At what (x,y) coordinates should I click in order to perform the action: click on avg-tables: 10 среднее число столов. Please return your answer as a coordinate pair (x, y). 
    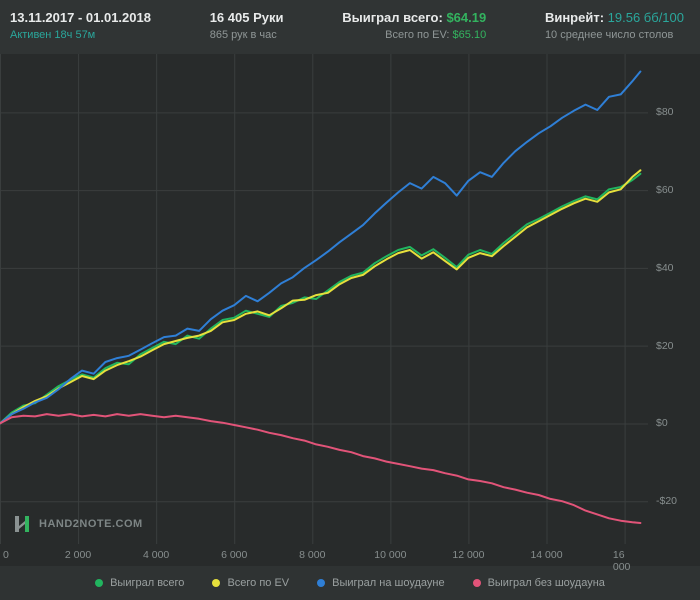
    Looking at the image, I should click on (609, 34).